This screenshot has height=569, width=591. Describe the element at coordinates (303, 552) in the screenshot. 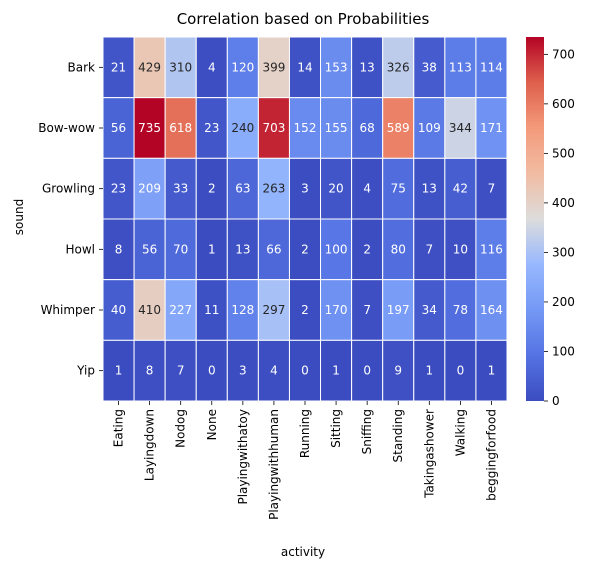

I see `x-axis-label: activity` at that location.